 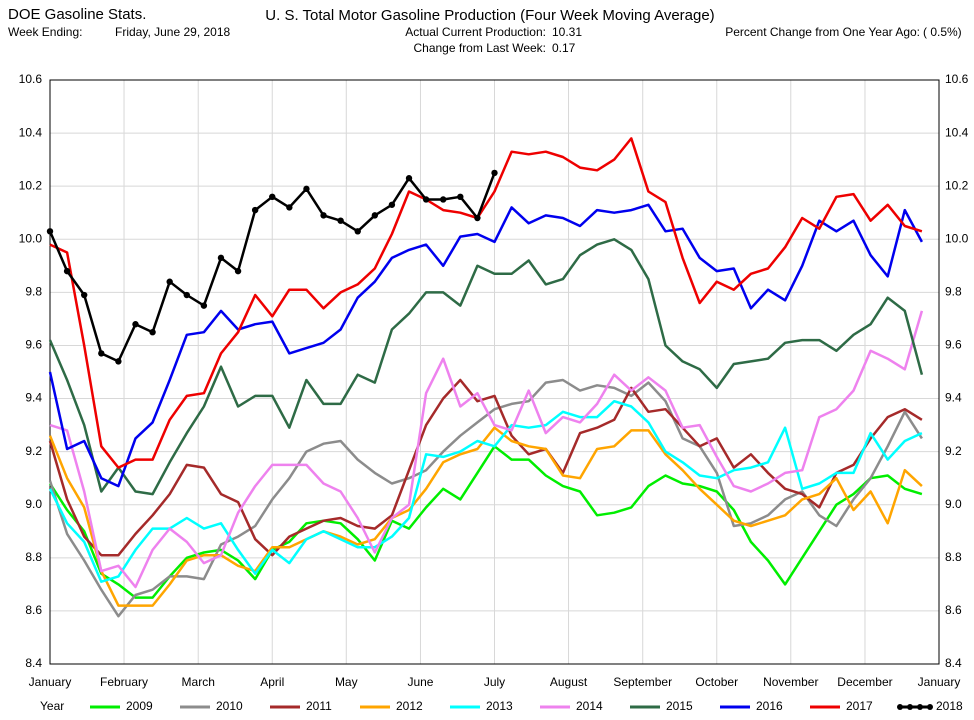 What do you see at coordinates (957, 238) in the screenshot?
I see `y2-tick-label: 10.0` at bounding box center [957, 238].